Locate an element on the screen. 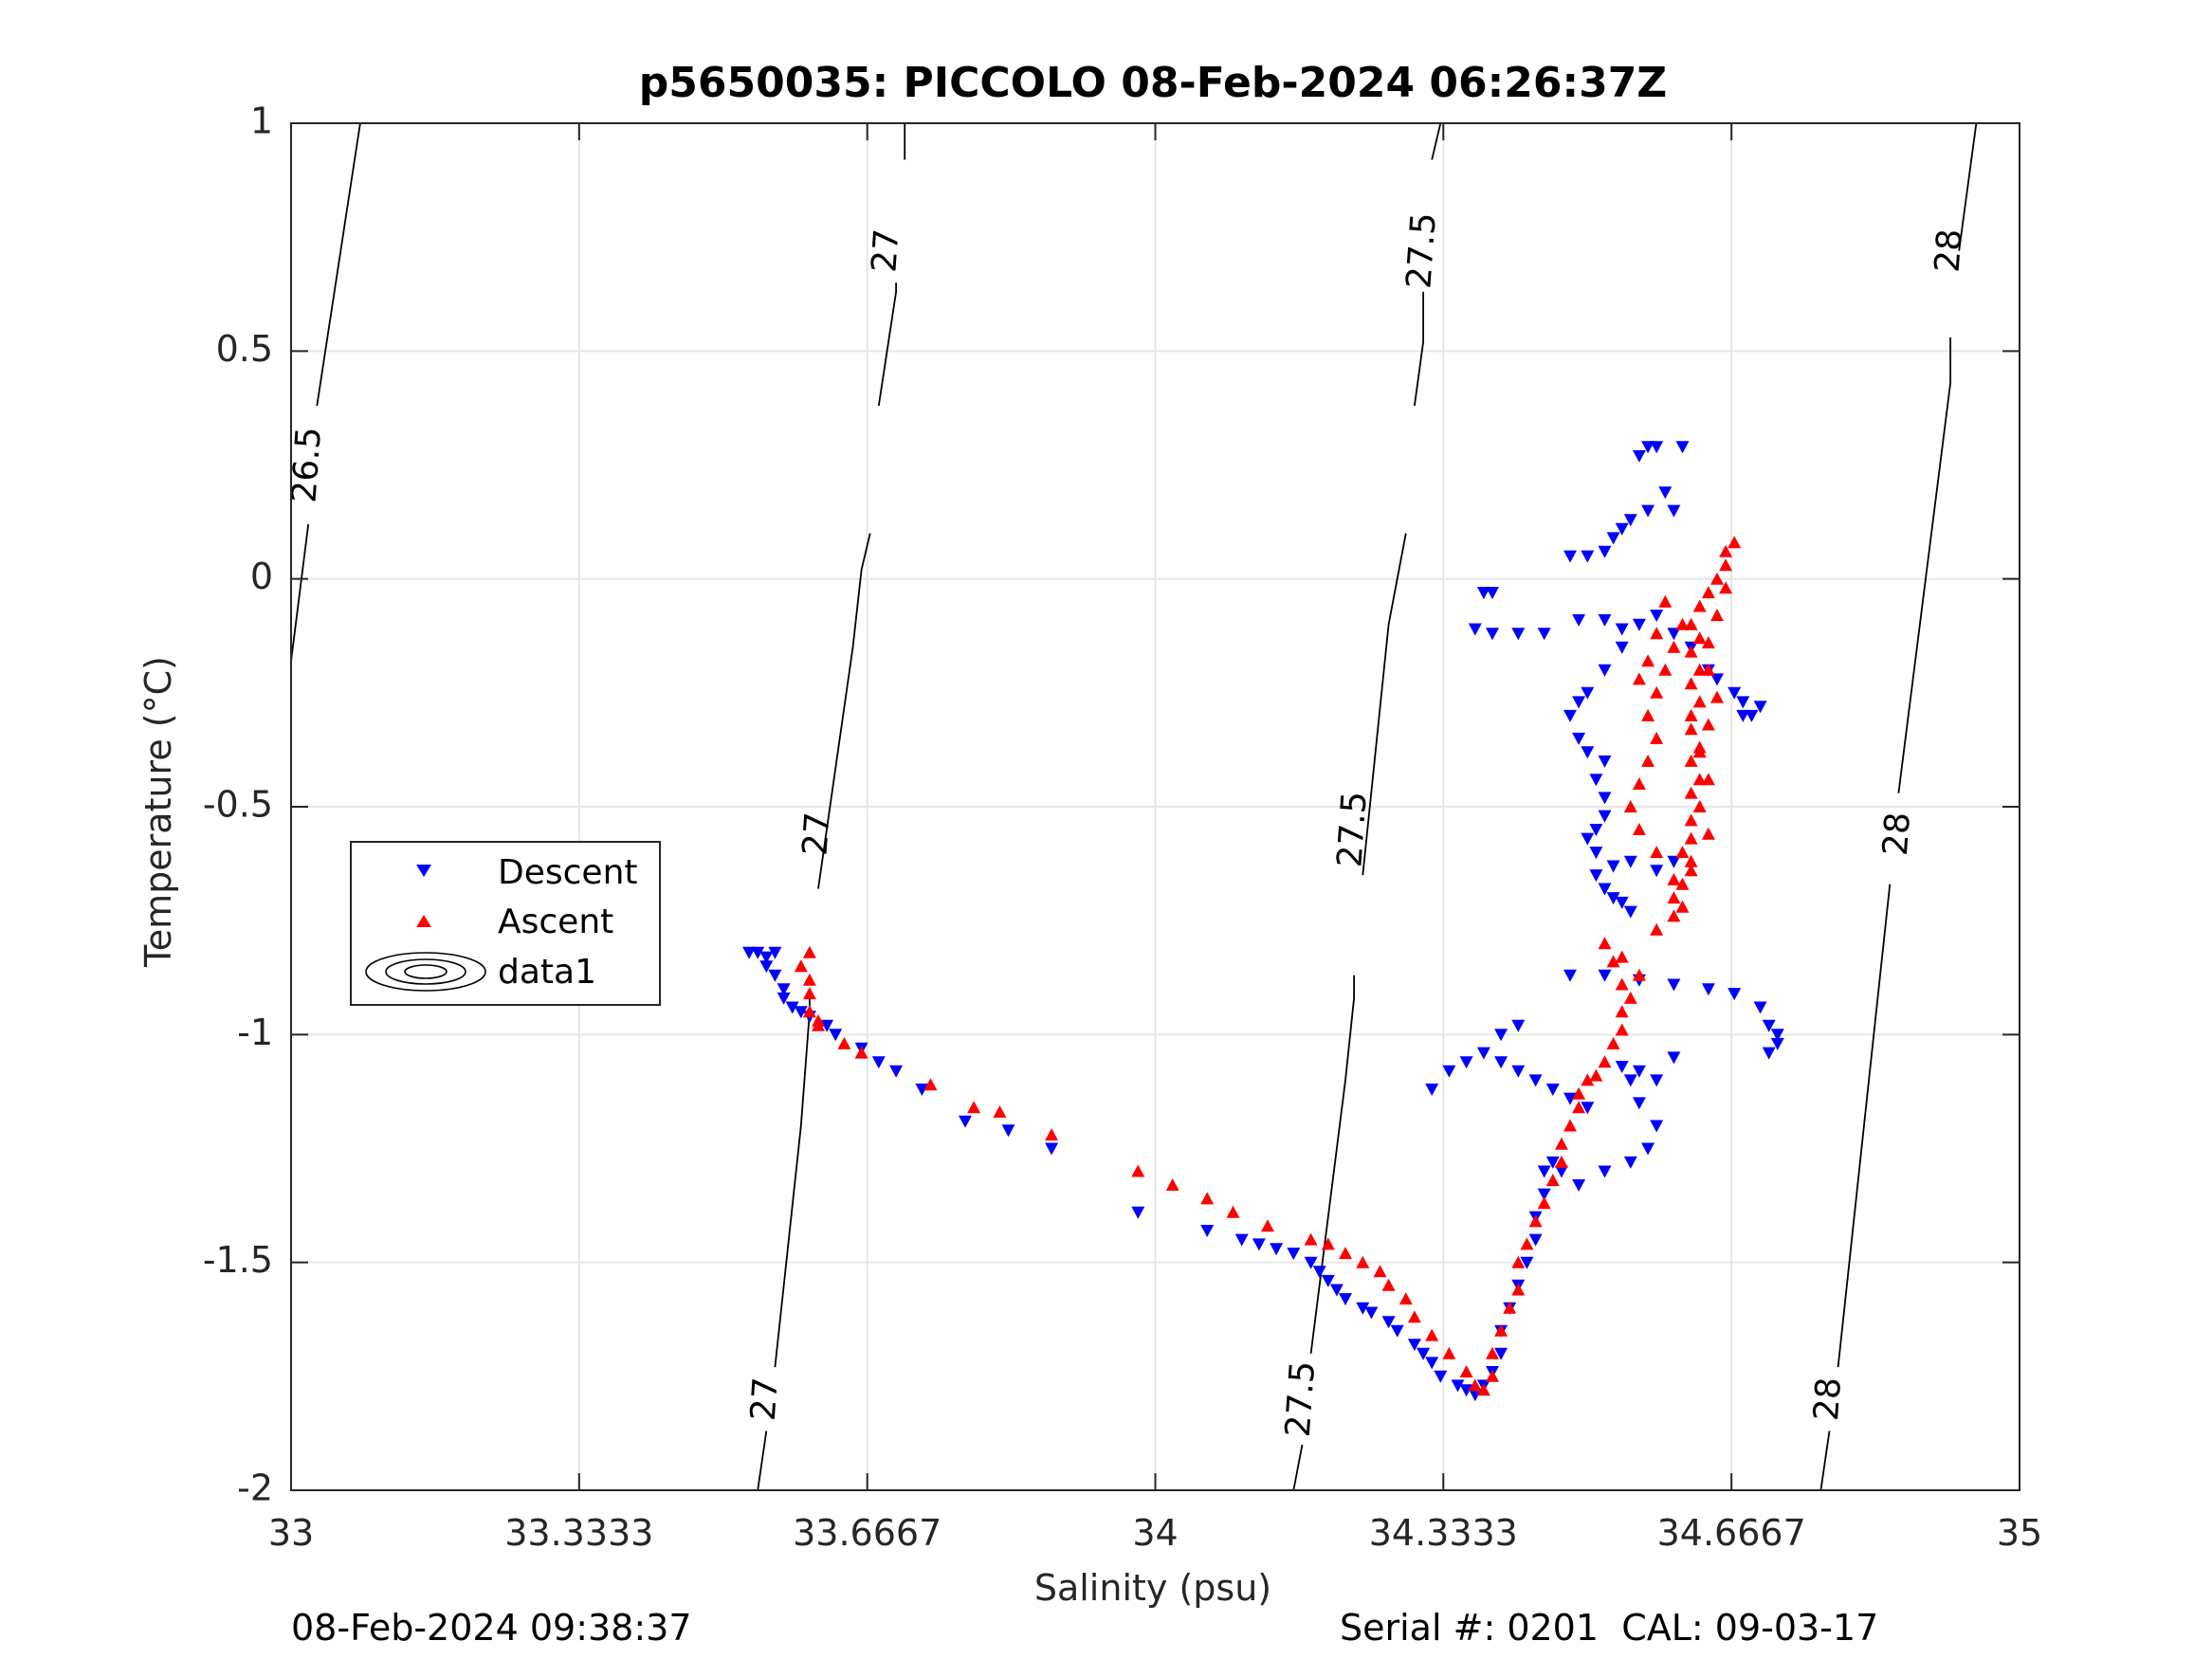 This screenshot has height=1659, width=2212. legend-contour-label: data1 is located at coordinates (547, 972).